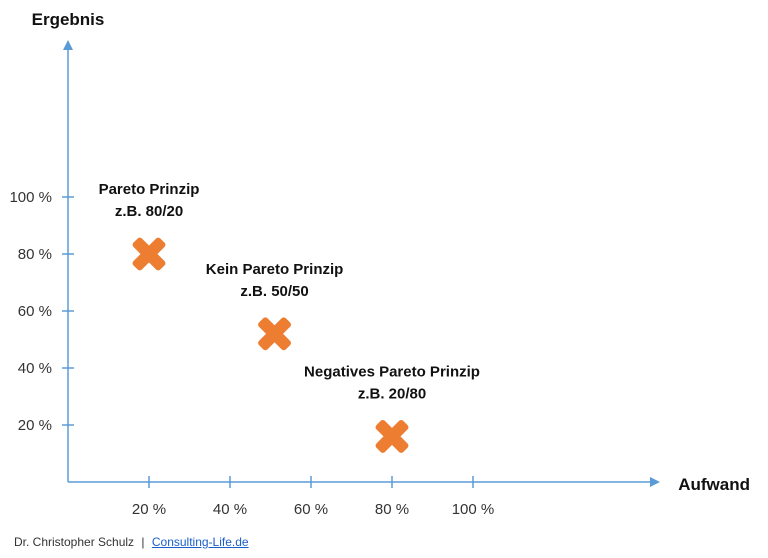  What do you see at coordinates (35, 311) in the screenshot?
I see `y-tick-label: 60 %` at bounding box center [35, 311].